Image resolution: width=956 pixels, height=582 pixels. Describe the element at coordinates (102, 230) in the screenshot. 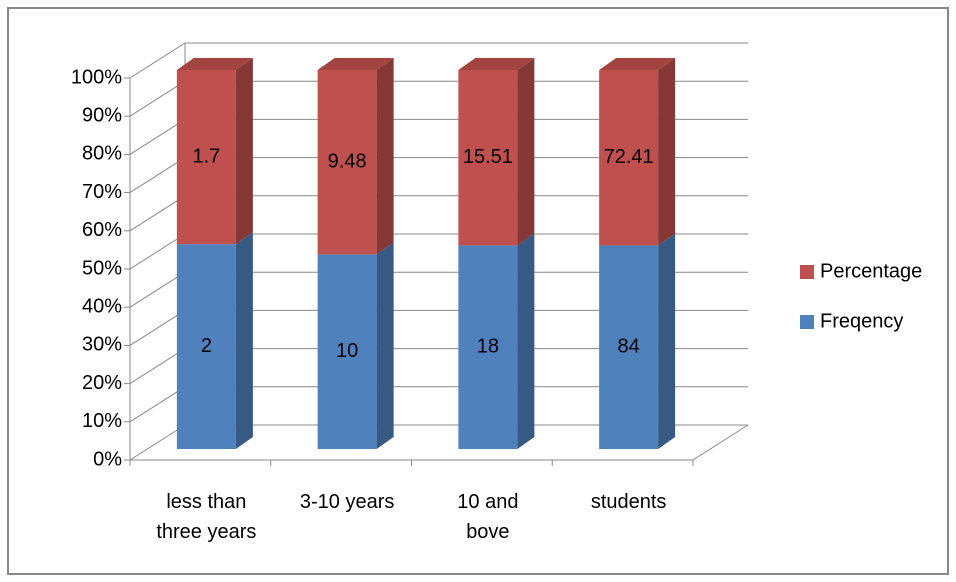

I see `y-tick-label: 60%` at that location.